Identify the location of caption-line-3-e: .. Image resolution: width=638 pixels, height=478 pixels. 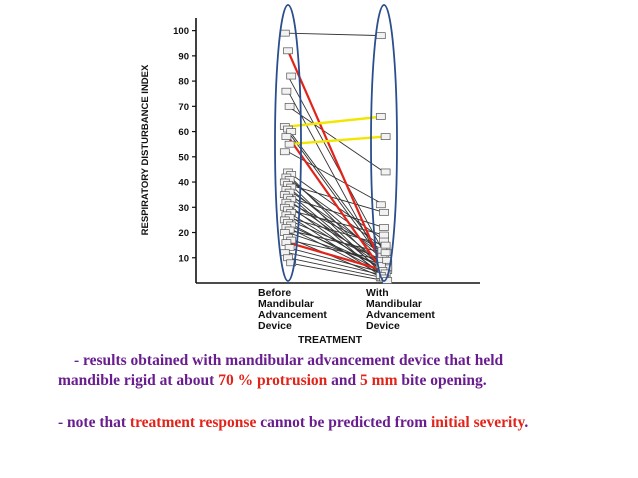
(526, 422).